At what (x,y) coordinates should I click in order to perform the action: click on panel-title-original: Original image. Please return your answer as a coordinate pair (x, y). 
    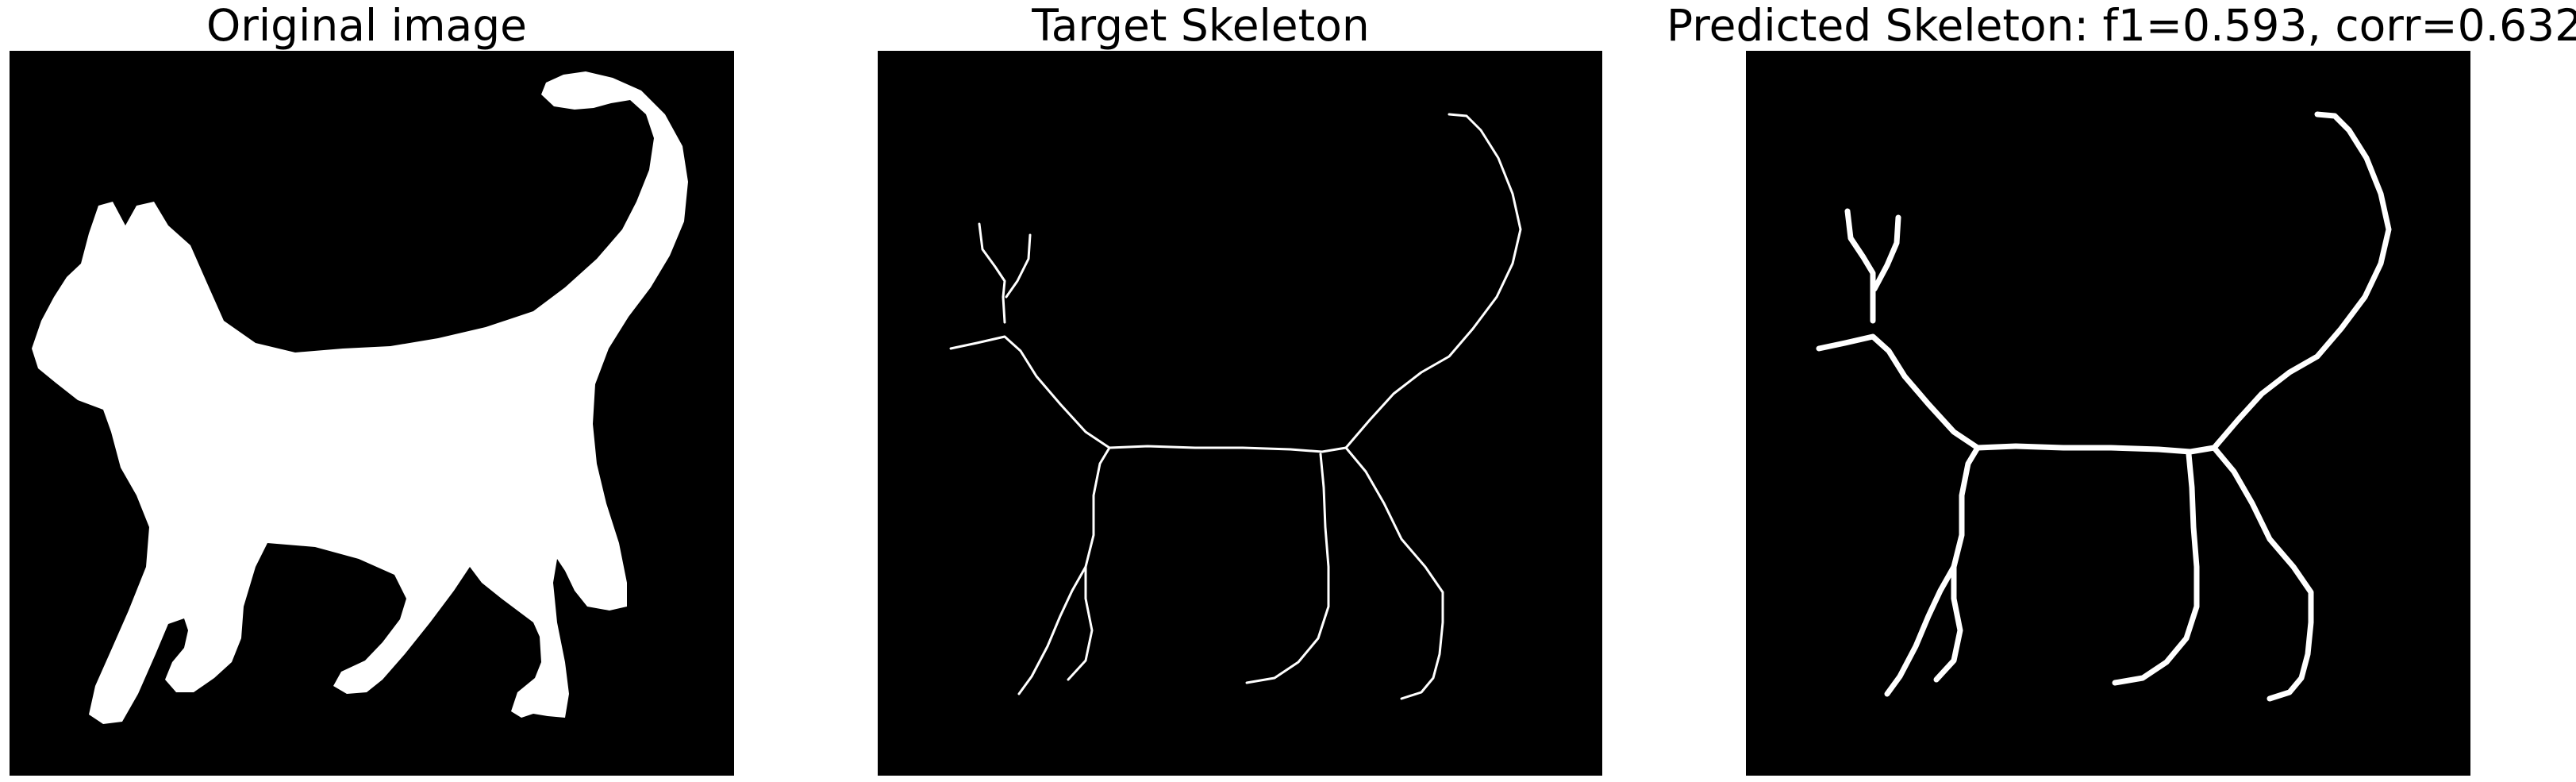
    Looking at the image, I should click on (366, 25).